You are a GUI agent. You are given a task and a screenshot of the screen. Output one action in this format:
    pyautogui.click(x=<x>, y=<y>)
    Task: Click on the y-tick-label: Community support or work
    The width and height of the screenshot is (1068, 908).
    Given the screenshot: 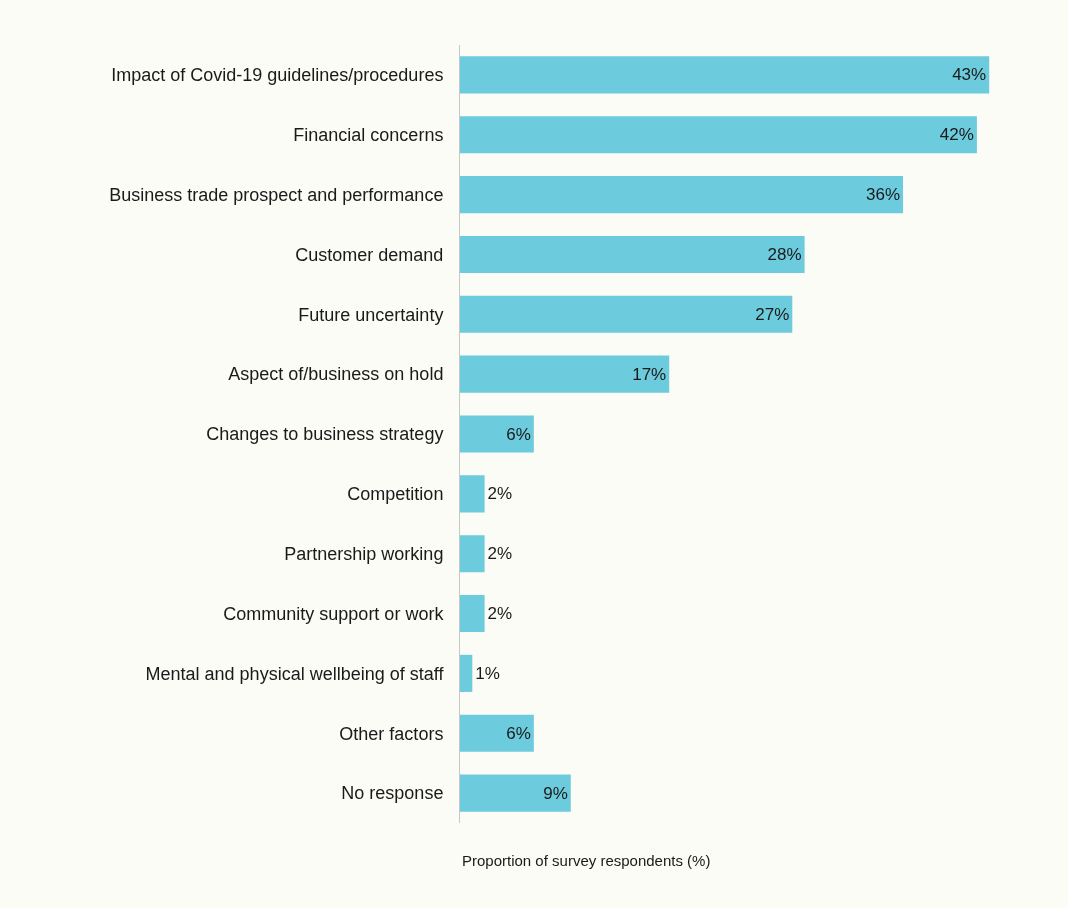 What is the action you would take?
    pyautogui.click(x=334, y=613)
    